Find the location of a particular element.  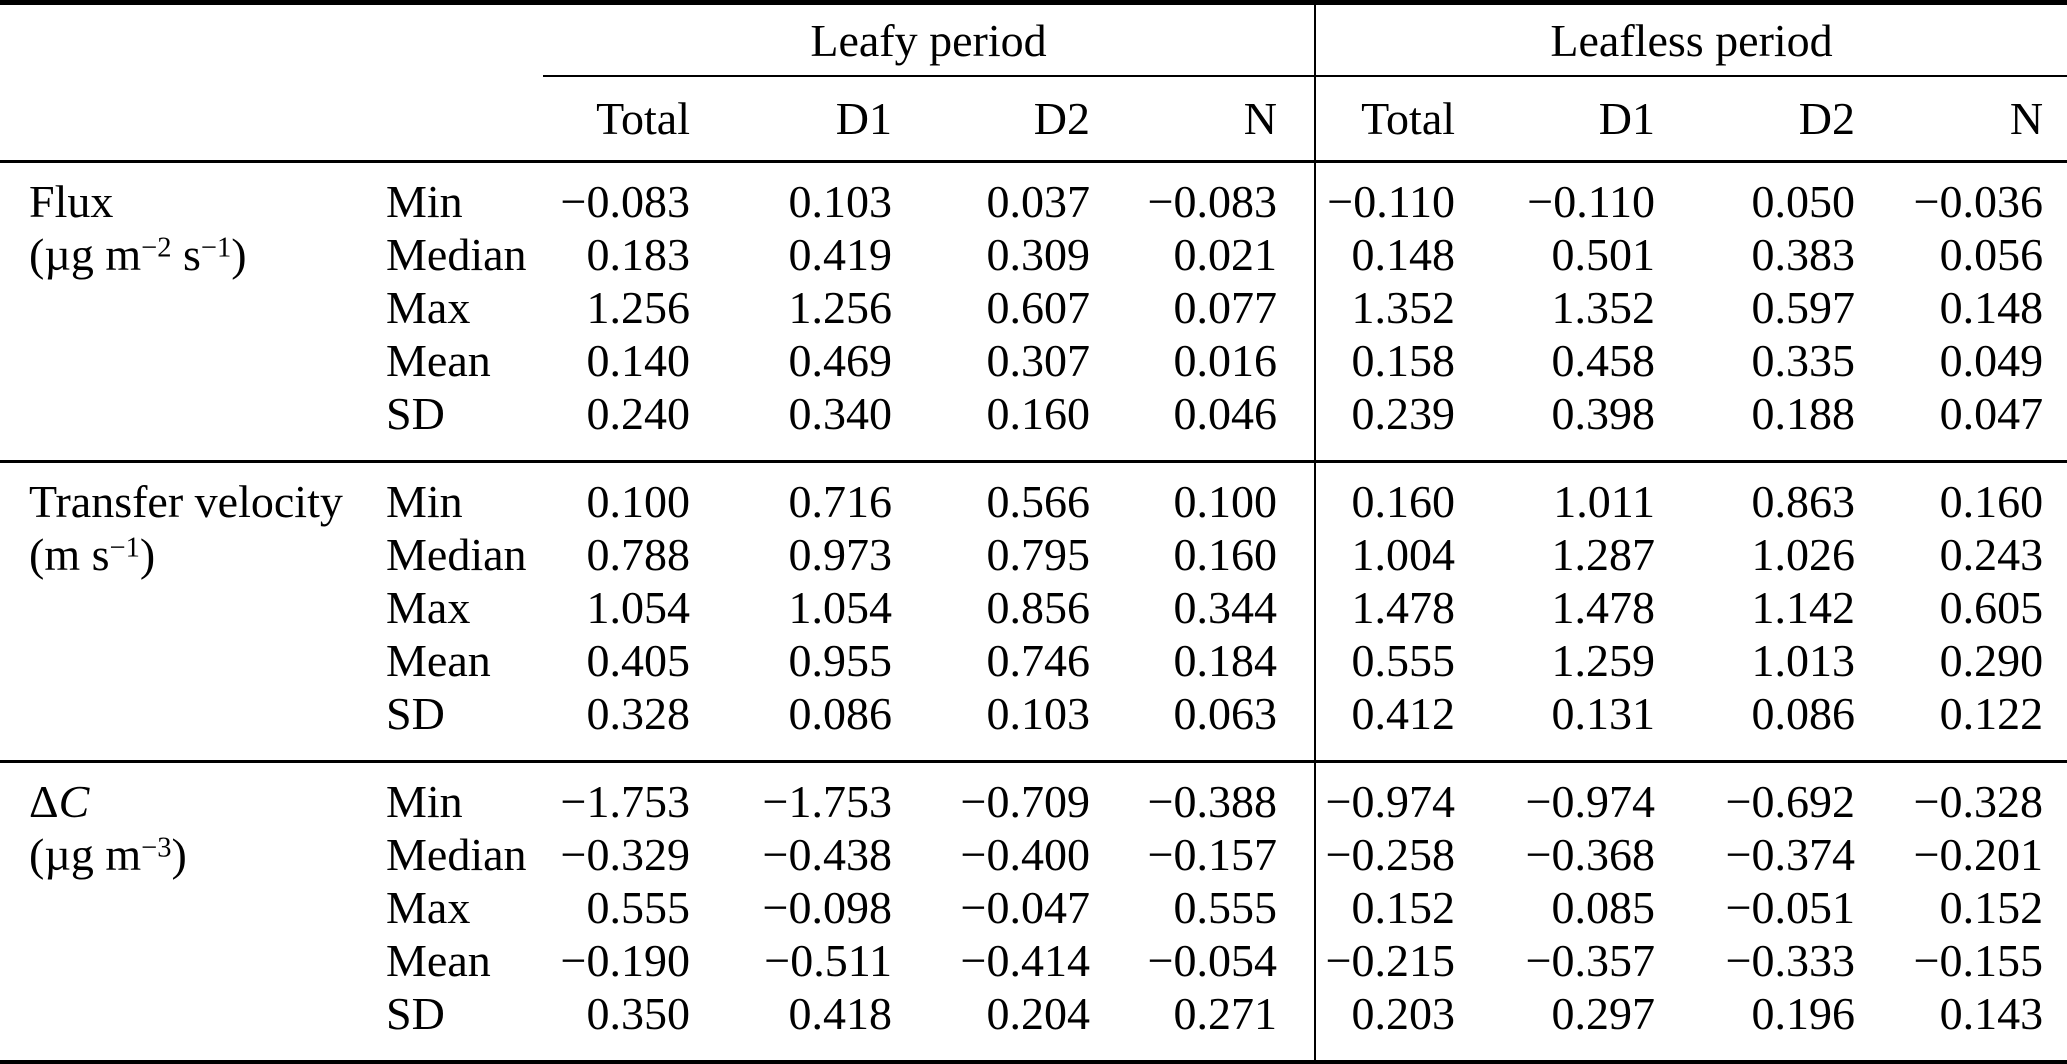

cell-leafy-d2: 0.037 is located at coordinates (991, 194).